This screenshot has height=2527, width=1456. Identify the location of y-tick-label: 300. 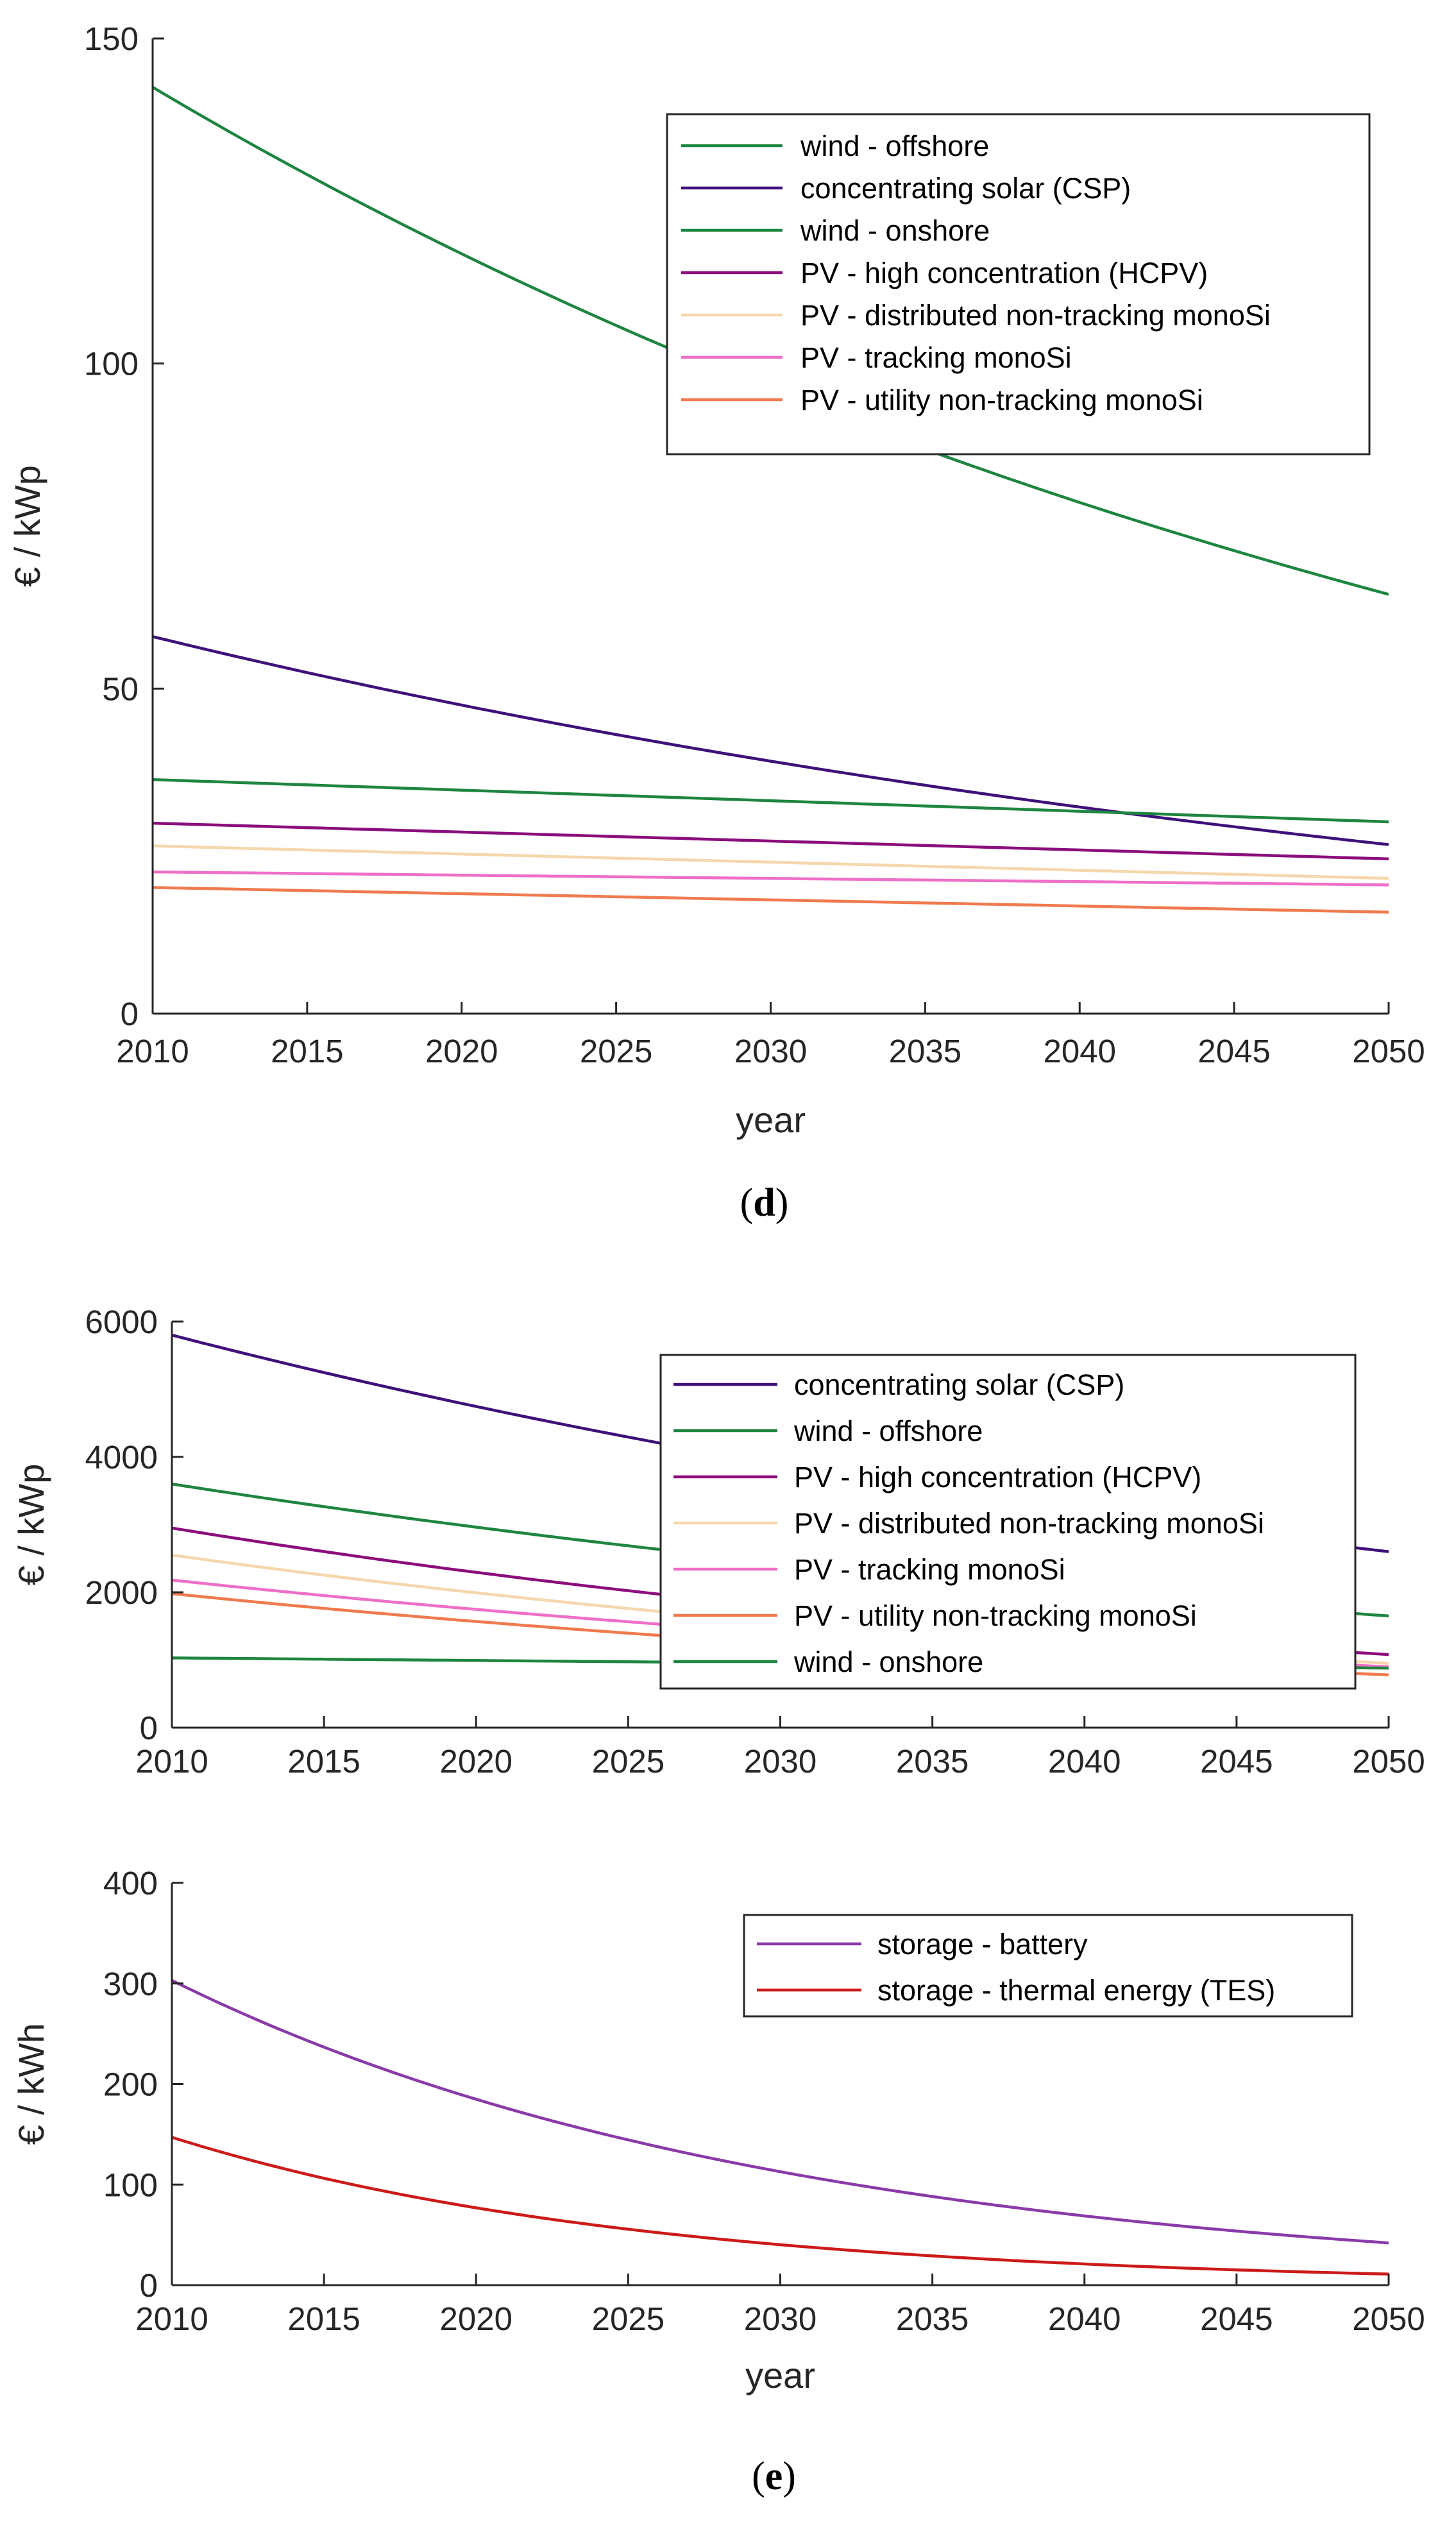
(131, 1984).